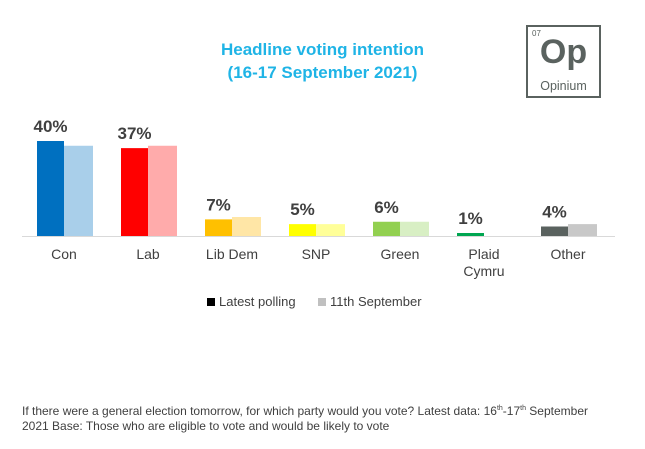 This screenshot has height=449, width=645. I want to click on bar-latest-other, so click(554, 231).